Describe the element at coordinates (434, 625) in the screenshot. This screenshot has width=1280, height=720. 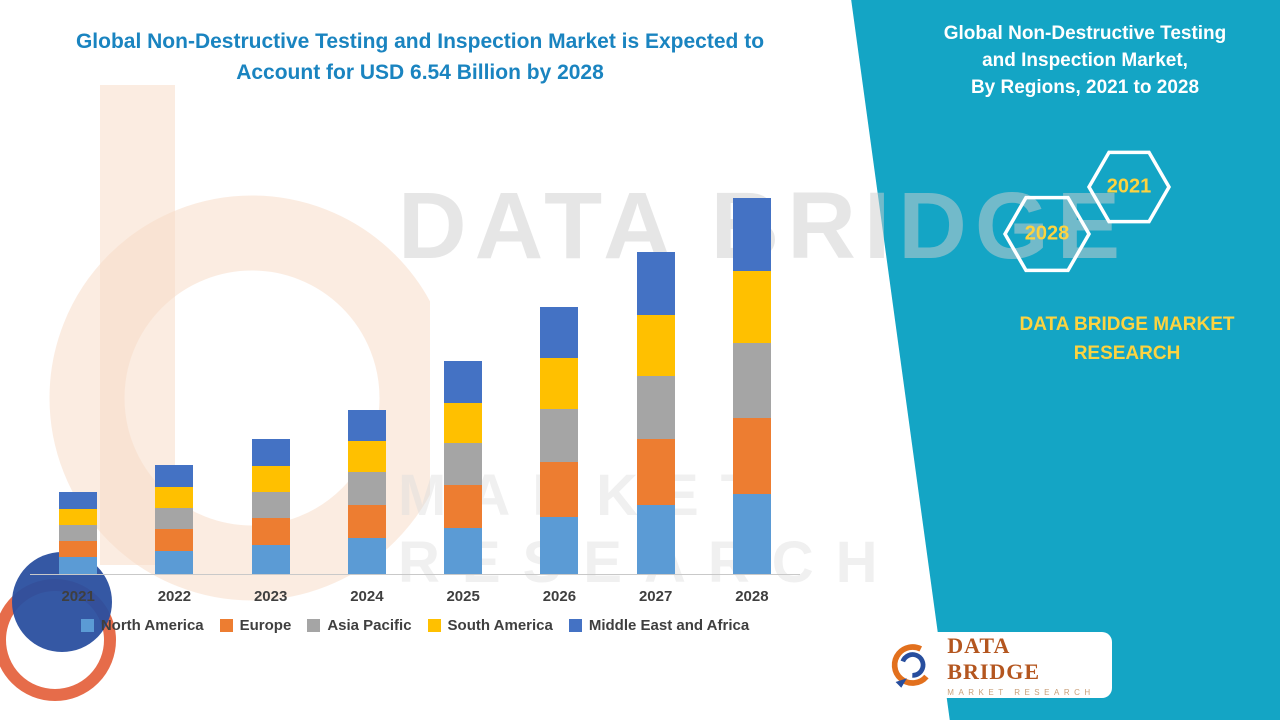
I see `legend-swatch-south-america` at that location.